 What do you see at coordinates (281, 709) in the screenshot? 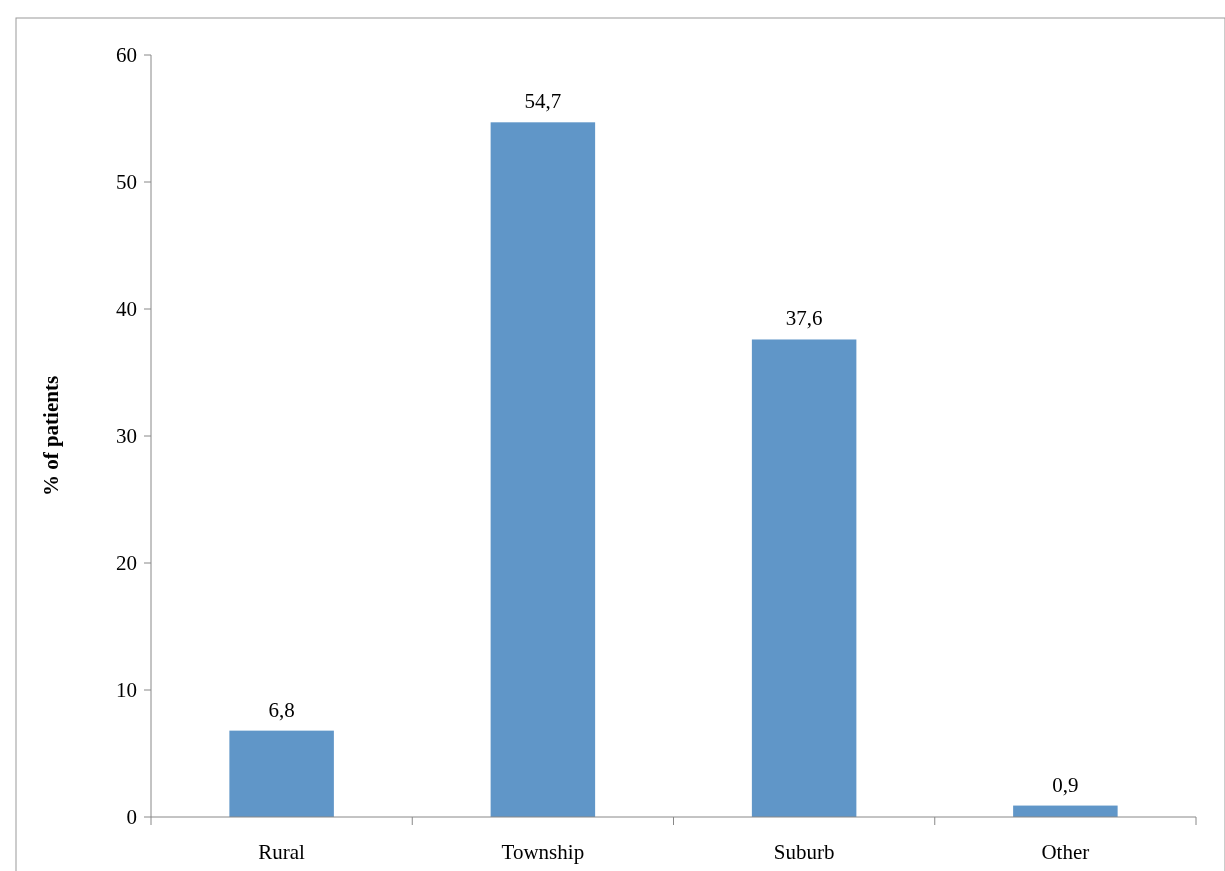
I see `data-label: 6,8` at bounding box center [281, 709].